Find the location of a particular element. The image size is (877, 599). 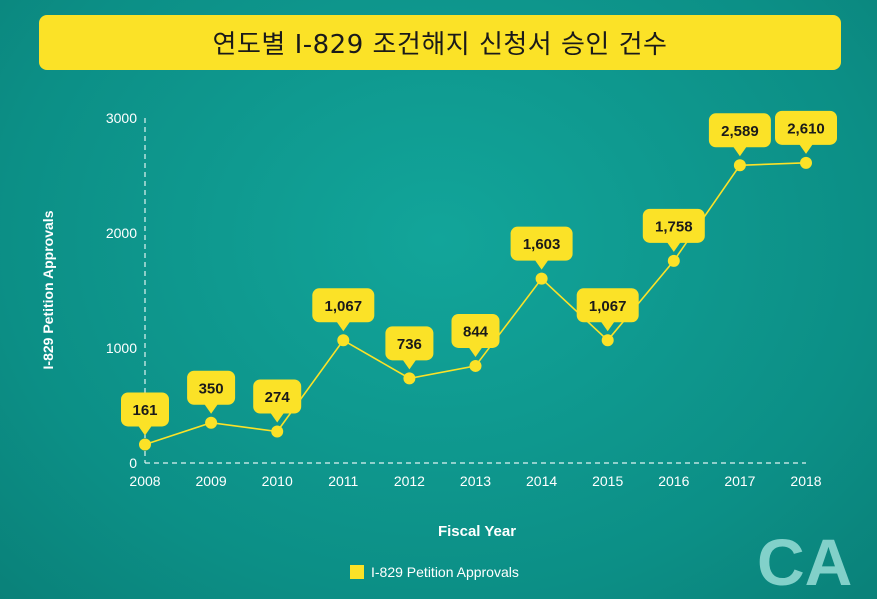

x-tick-label: 2016 is located at coordinates (673, 481).